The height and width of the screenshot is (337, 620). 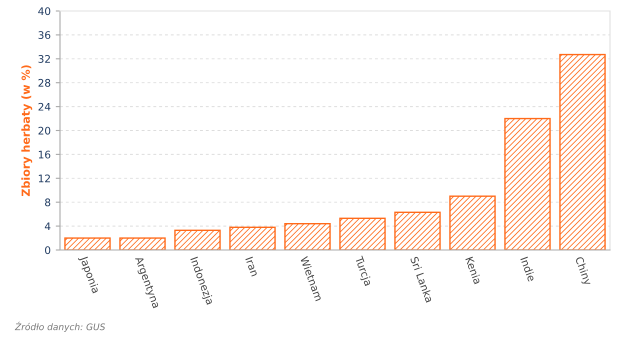 What do you see at coordinates (47, 202) in the screenshot?
I see `y-tick-label: 8` at bounding box center [47, 202].